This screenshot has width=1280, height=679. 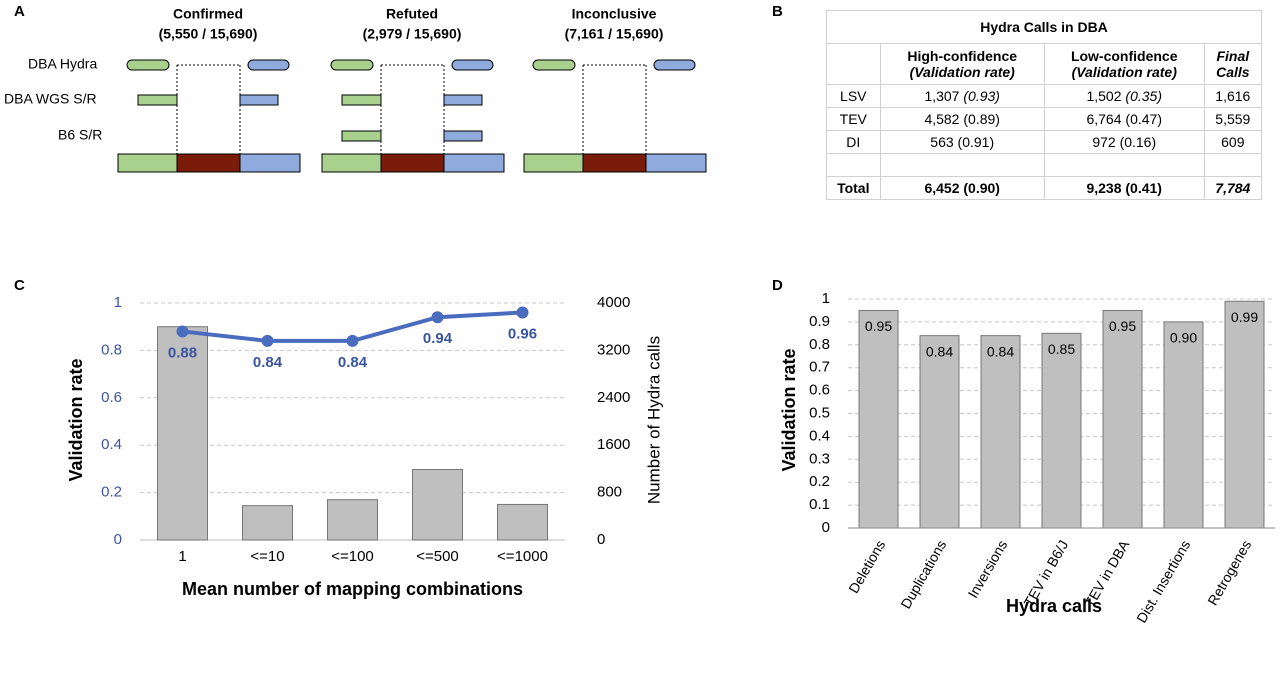 I want to click on header-text: (Validation rate), so click(x=1124, y=72).